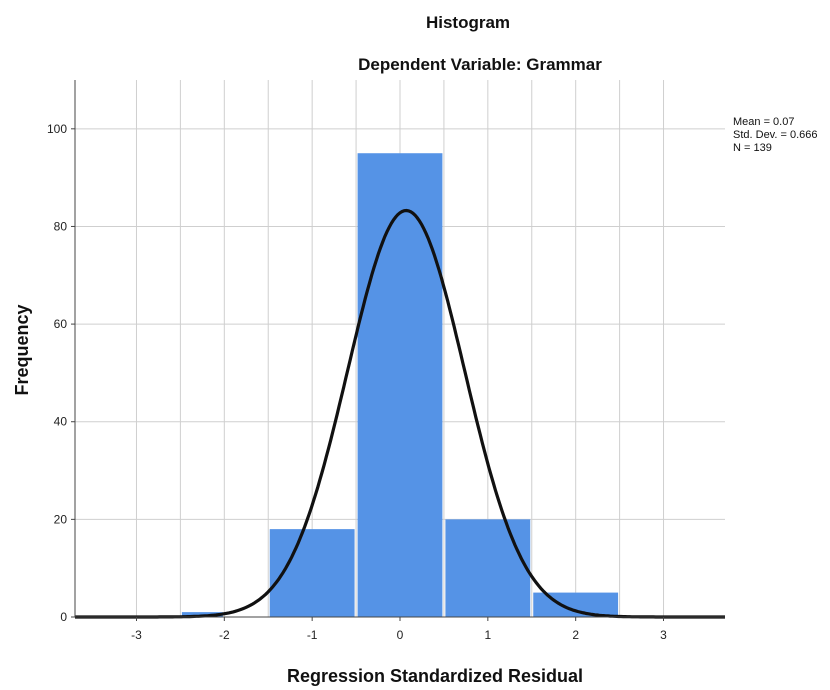 Image resolution: width=830 pixels, height=690 pixels. What do you see at coordinates (22, 349) in the screenshot?
I see `y-axis-title: Frequency` at bounding box center [22, 349].